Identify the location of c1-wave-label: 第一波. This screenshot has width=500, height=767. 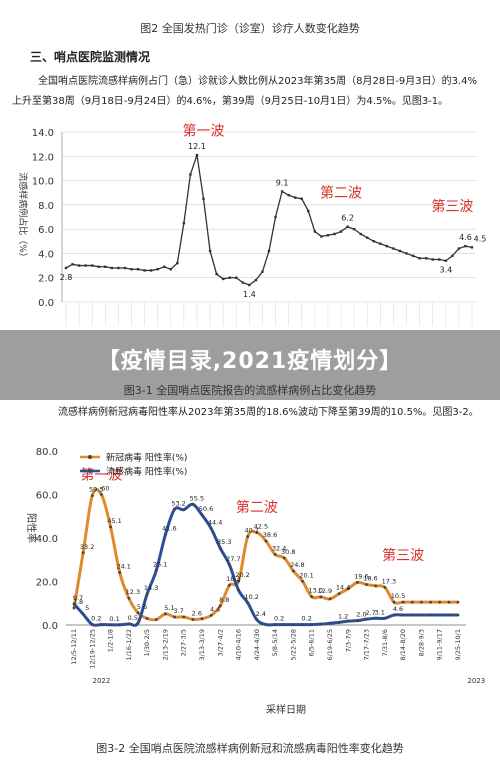
(204, 131).